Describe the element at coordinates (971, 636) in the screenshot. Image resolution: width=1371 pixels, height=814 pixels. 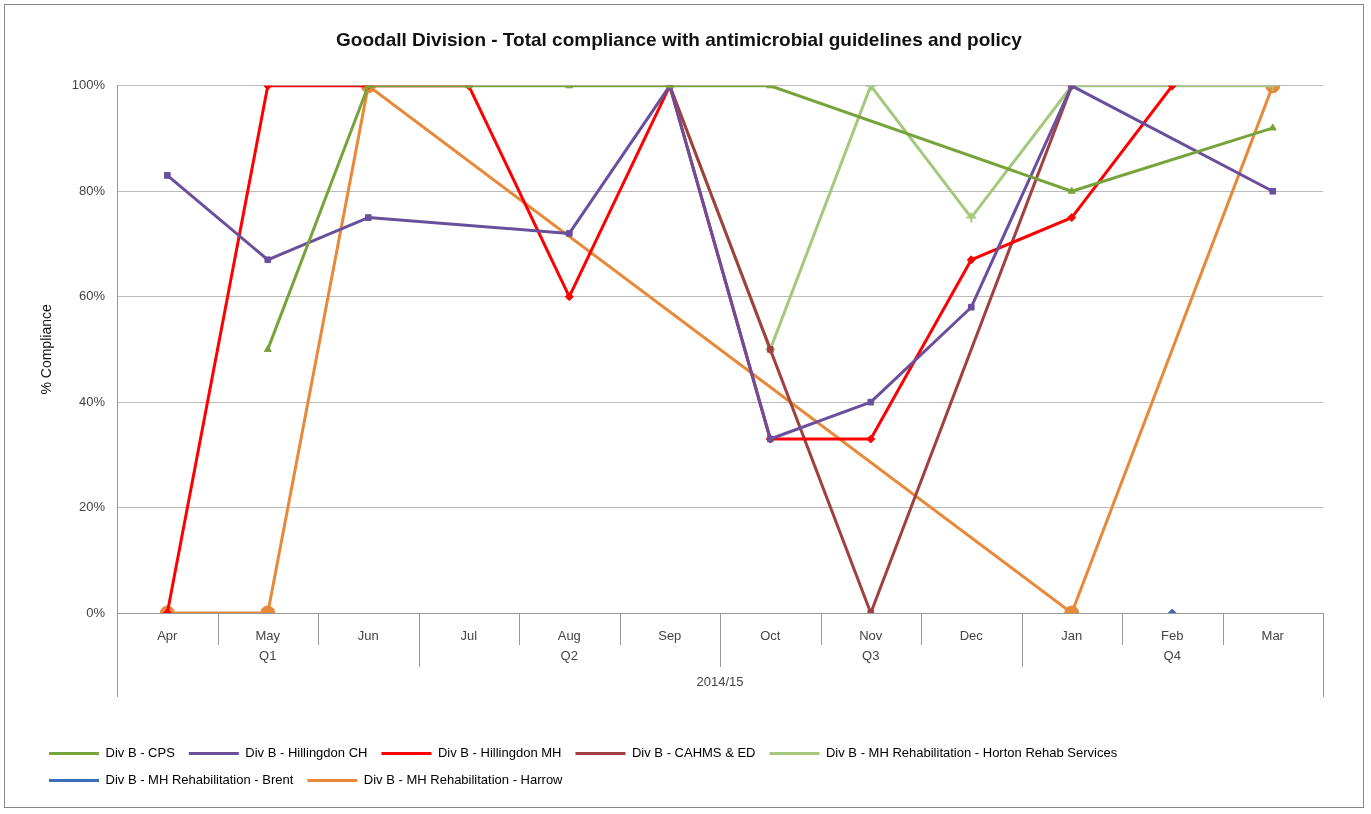
I see `x-tick-label: Dec` at that location.